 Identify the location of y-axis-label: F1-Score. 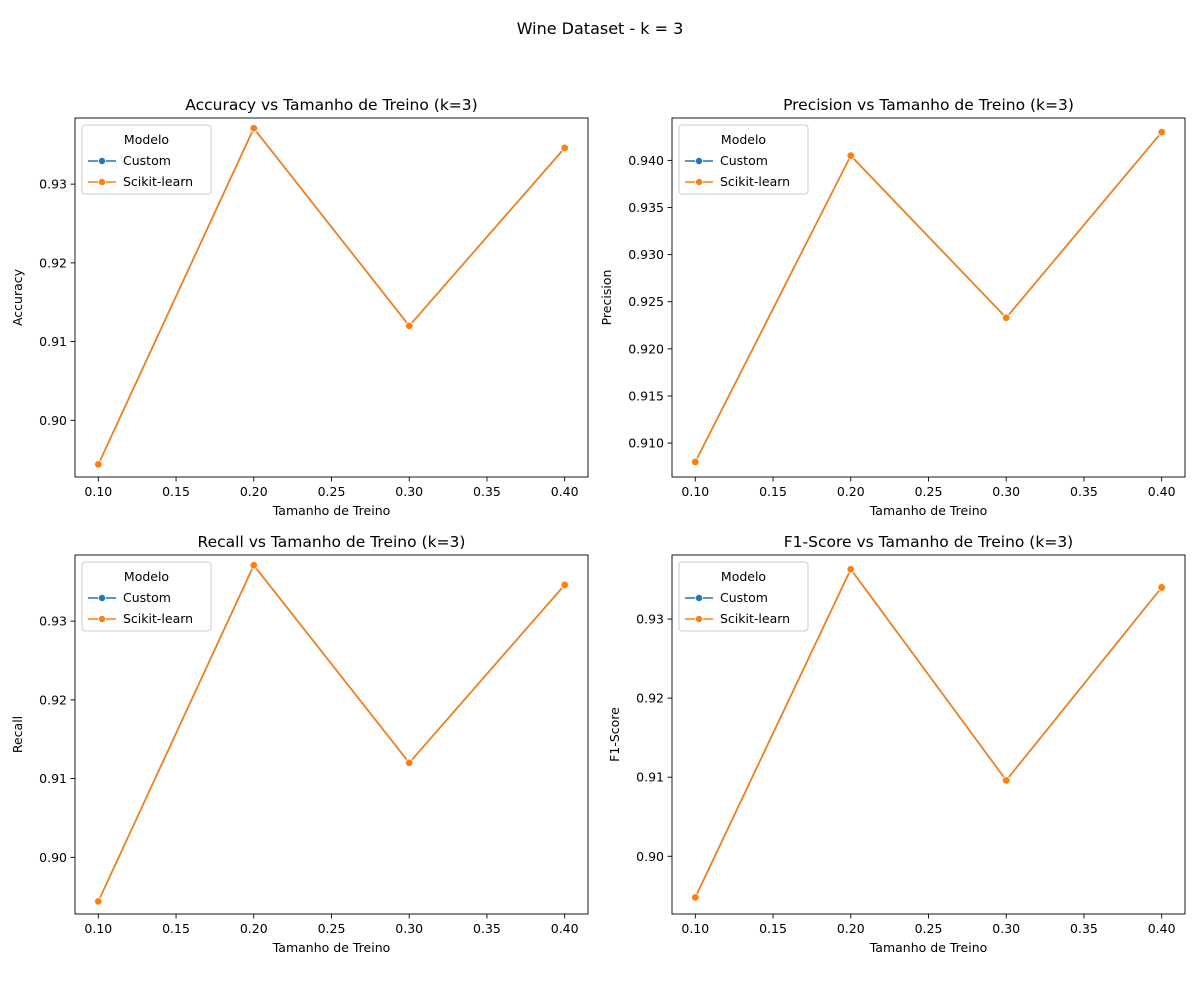
(614, 734).